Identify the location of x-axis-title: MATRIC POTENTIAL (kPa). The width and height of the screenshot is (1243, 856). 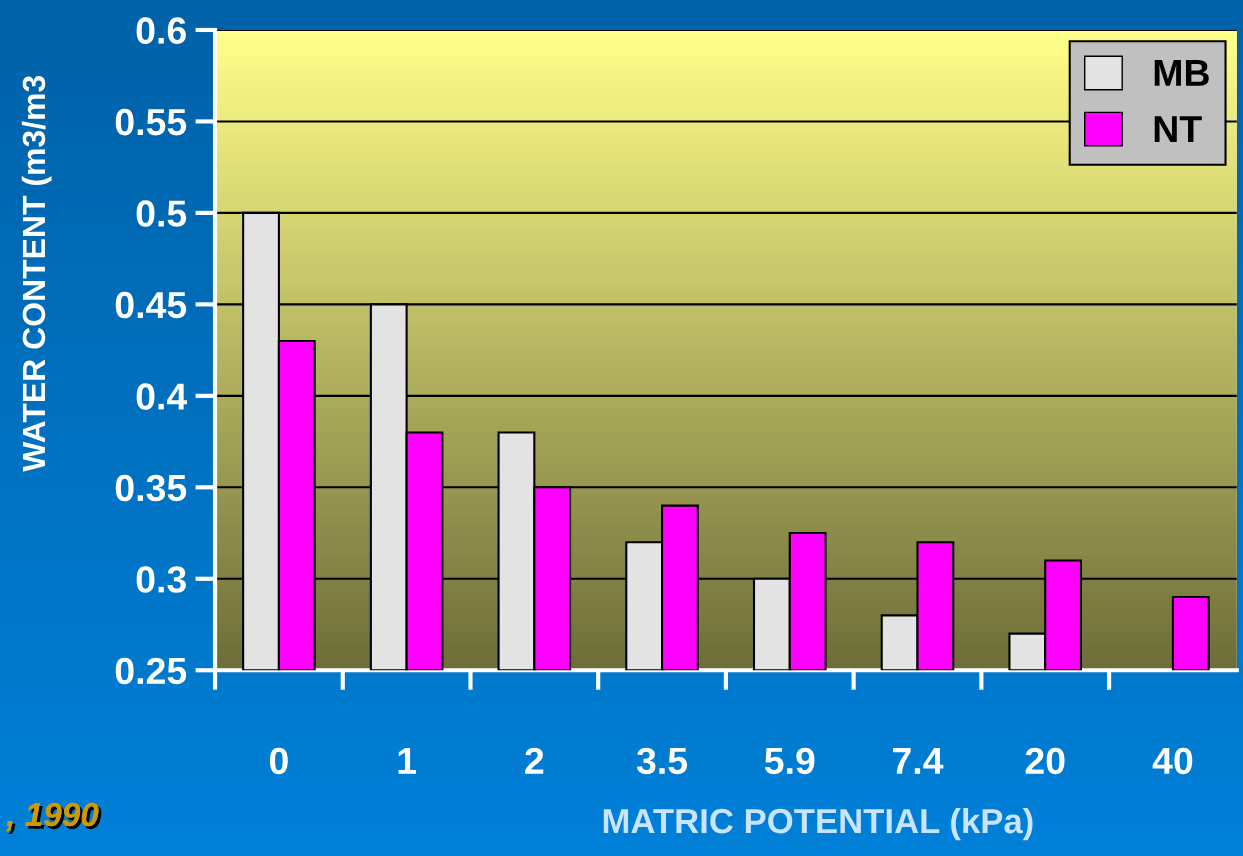
(818, 824).